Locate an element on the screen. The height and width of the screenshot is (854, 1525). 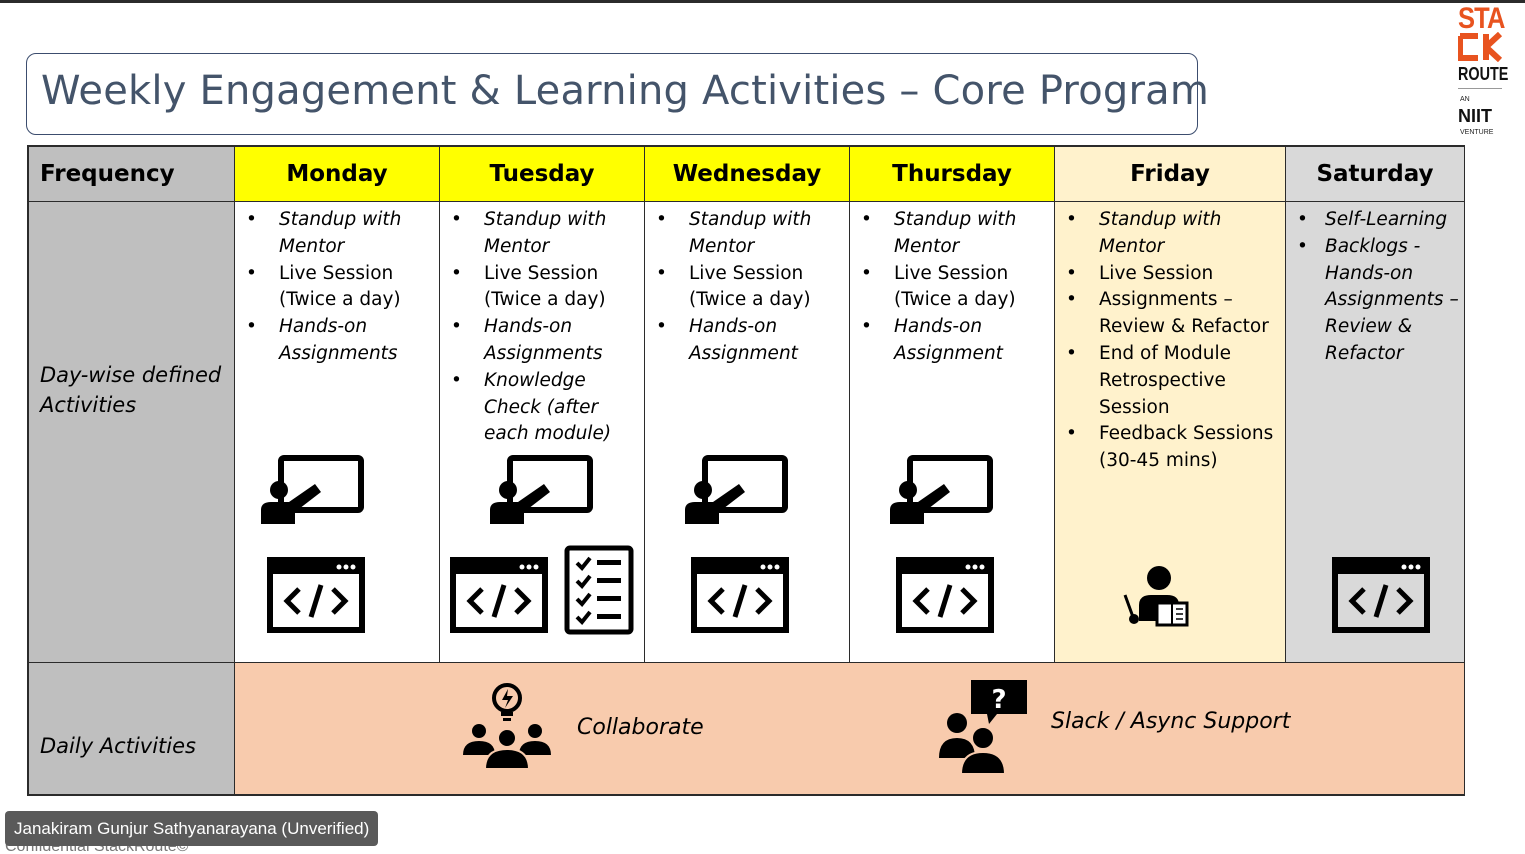
logo-sta-text: STA is located at coordinates (1481, 18).